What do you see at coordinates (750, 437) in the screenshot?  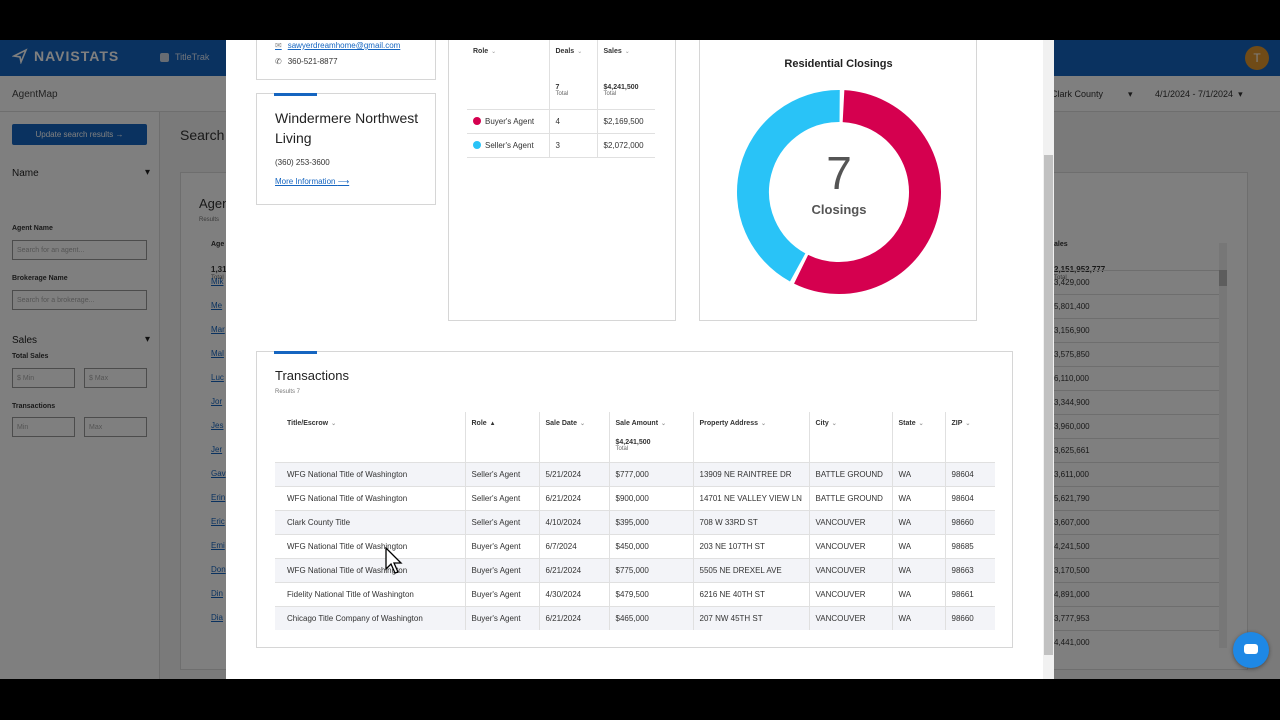 I see `col-header-property-address: Property Address ⌄` at bounding box center [750, 437].